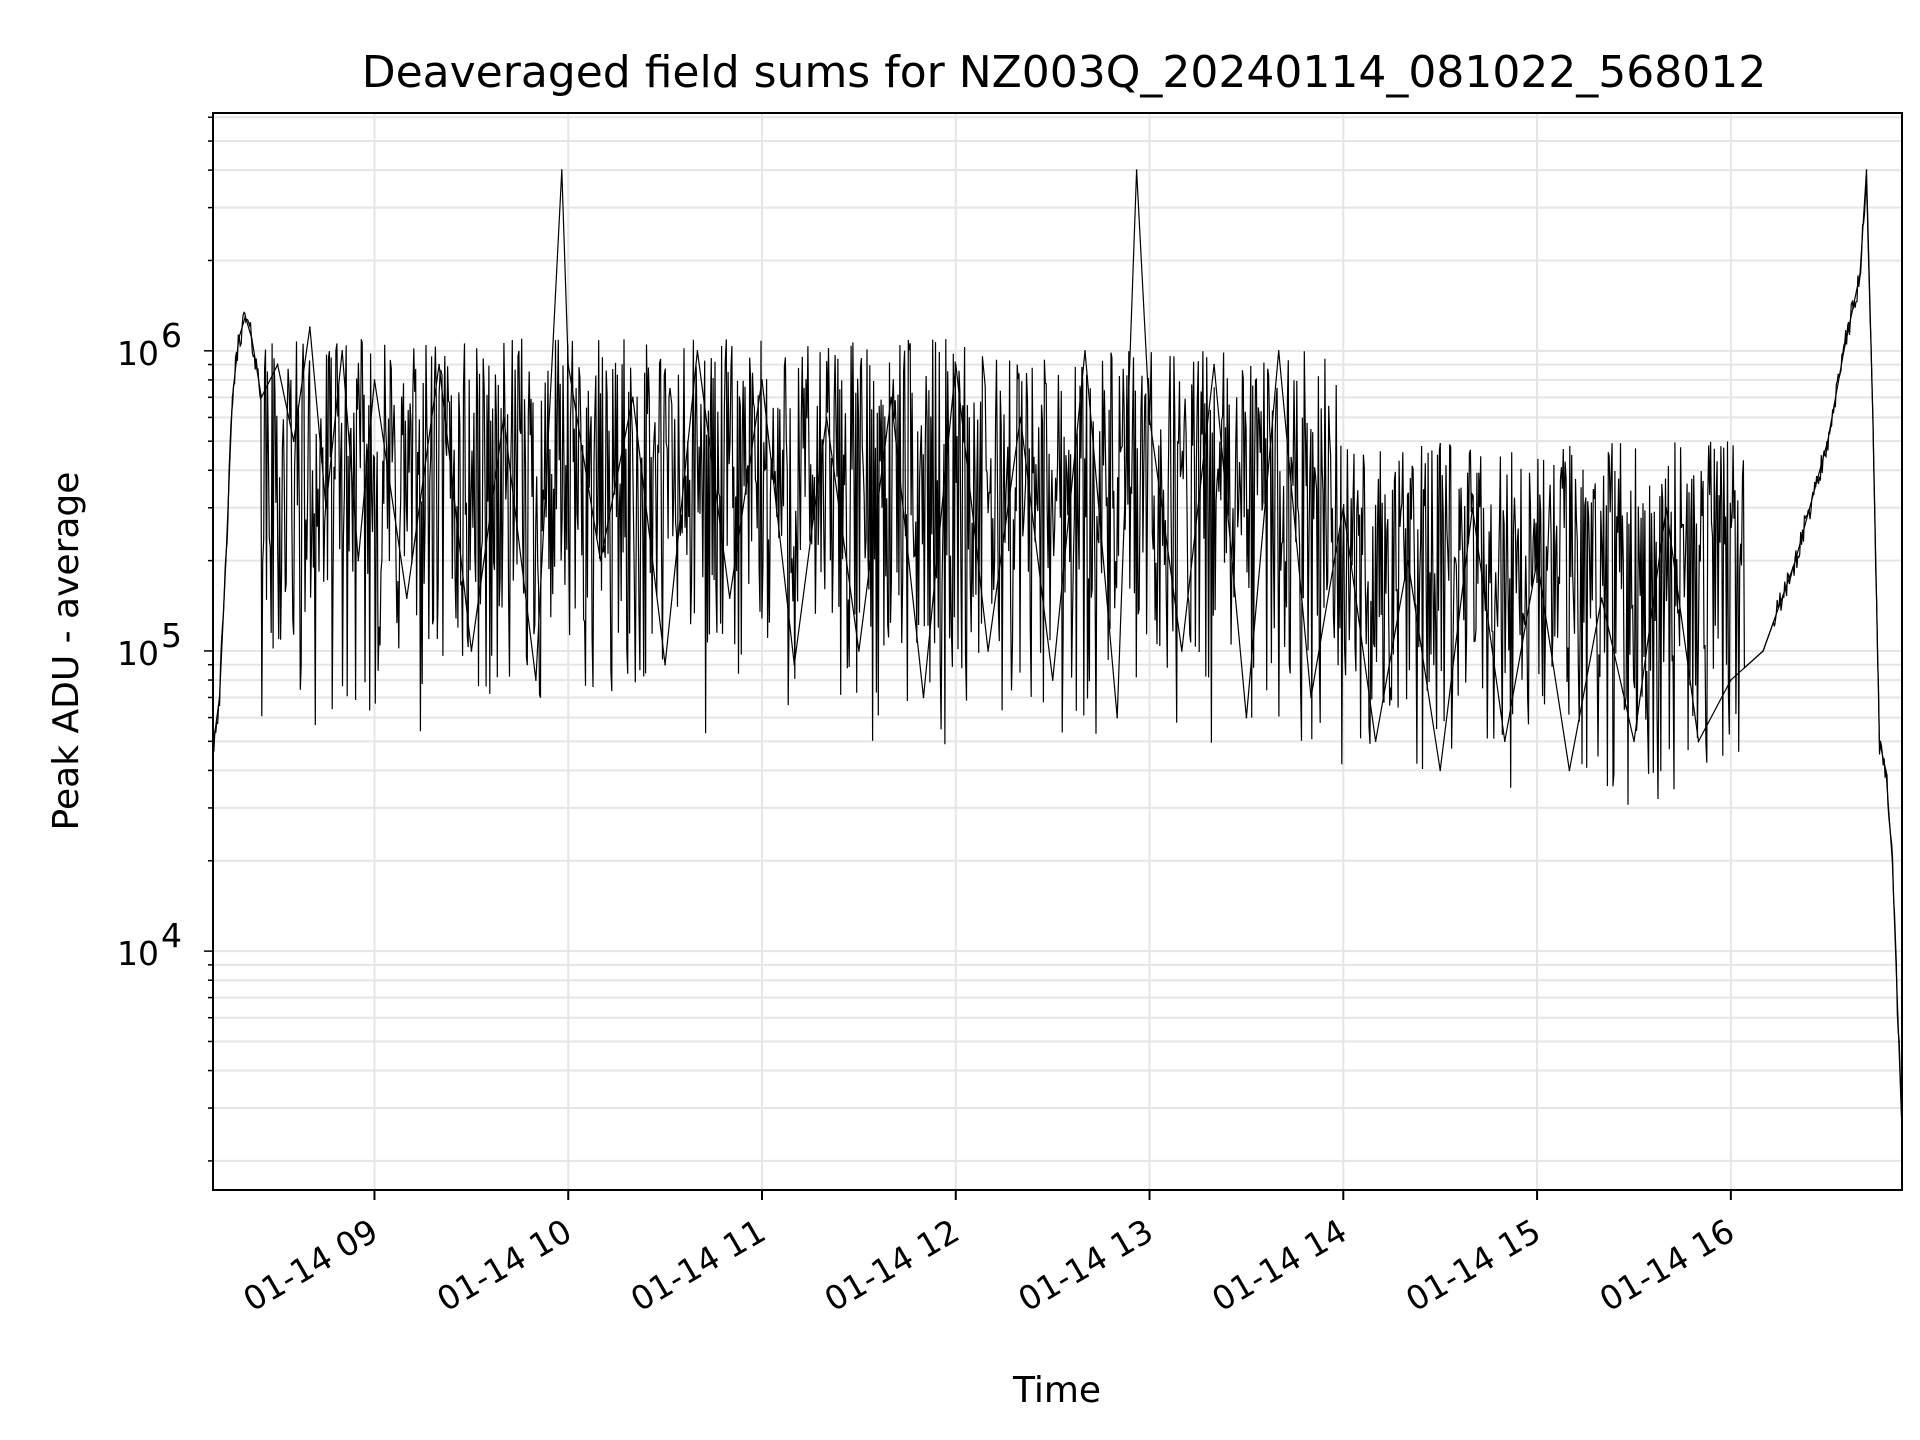 This screenshot has width=1920, height=1440. Describe the element at coordinates (171, 635) in the screenshot. I see `y-tick-exponent: 5` at that location.